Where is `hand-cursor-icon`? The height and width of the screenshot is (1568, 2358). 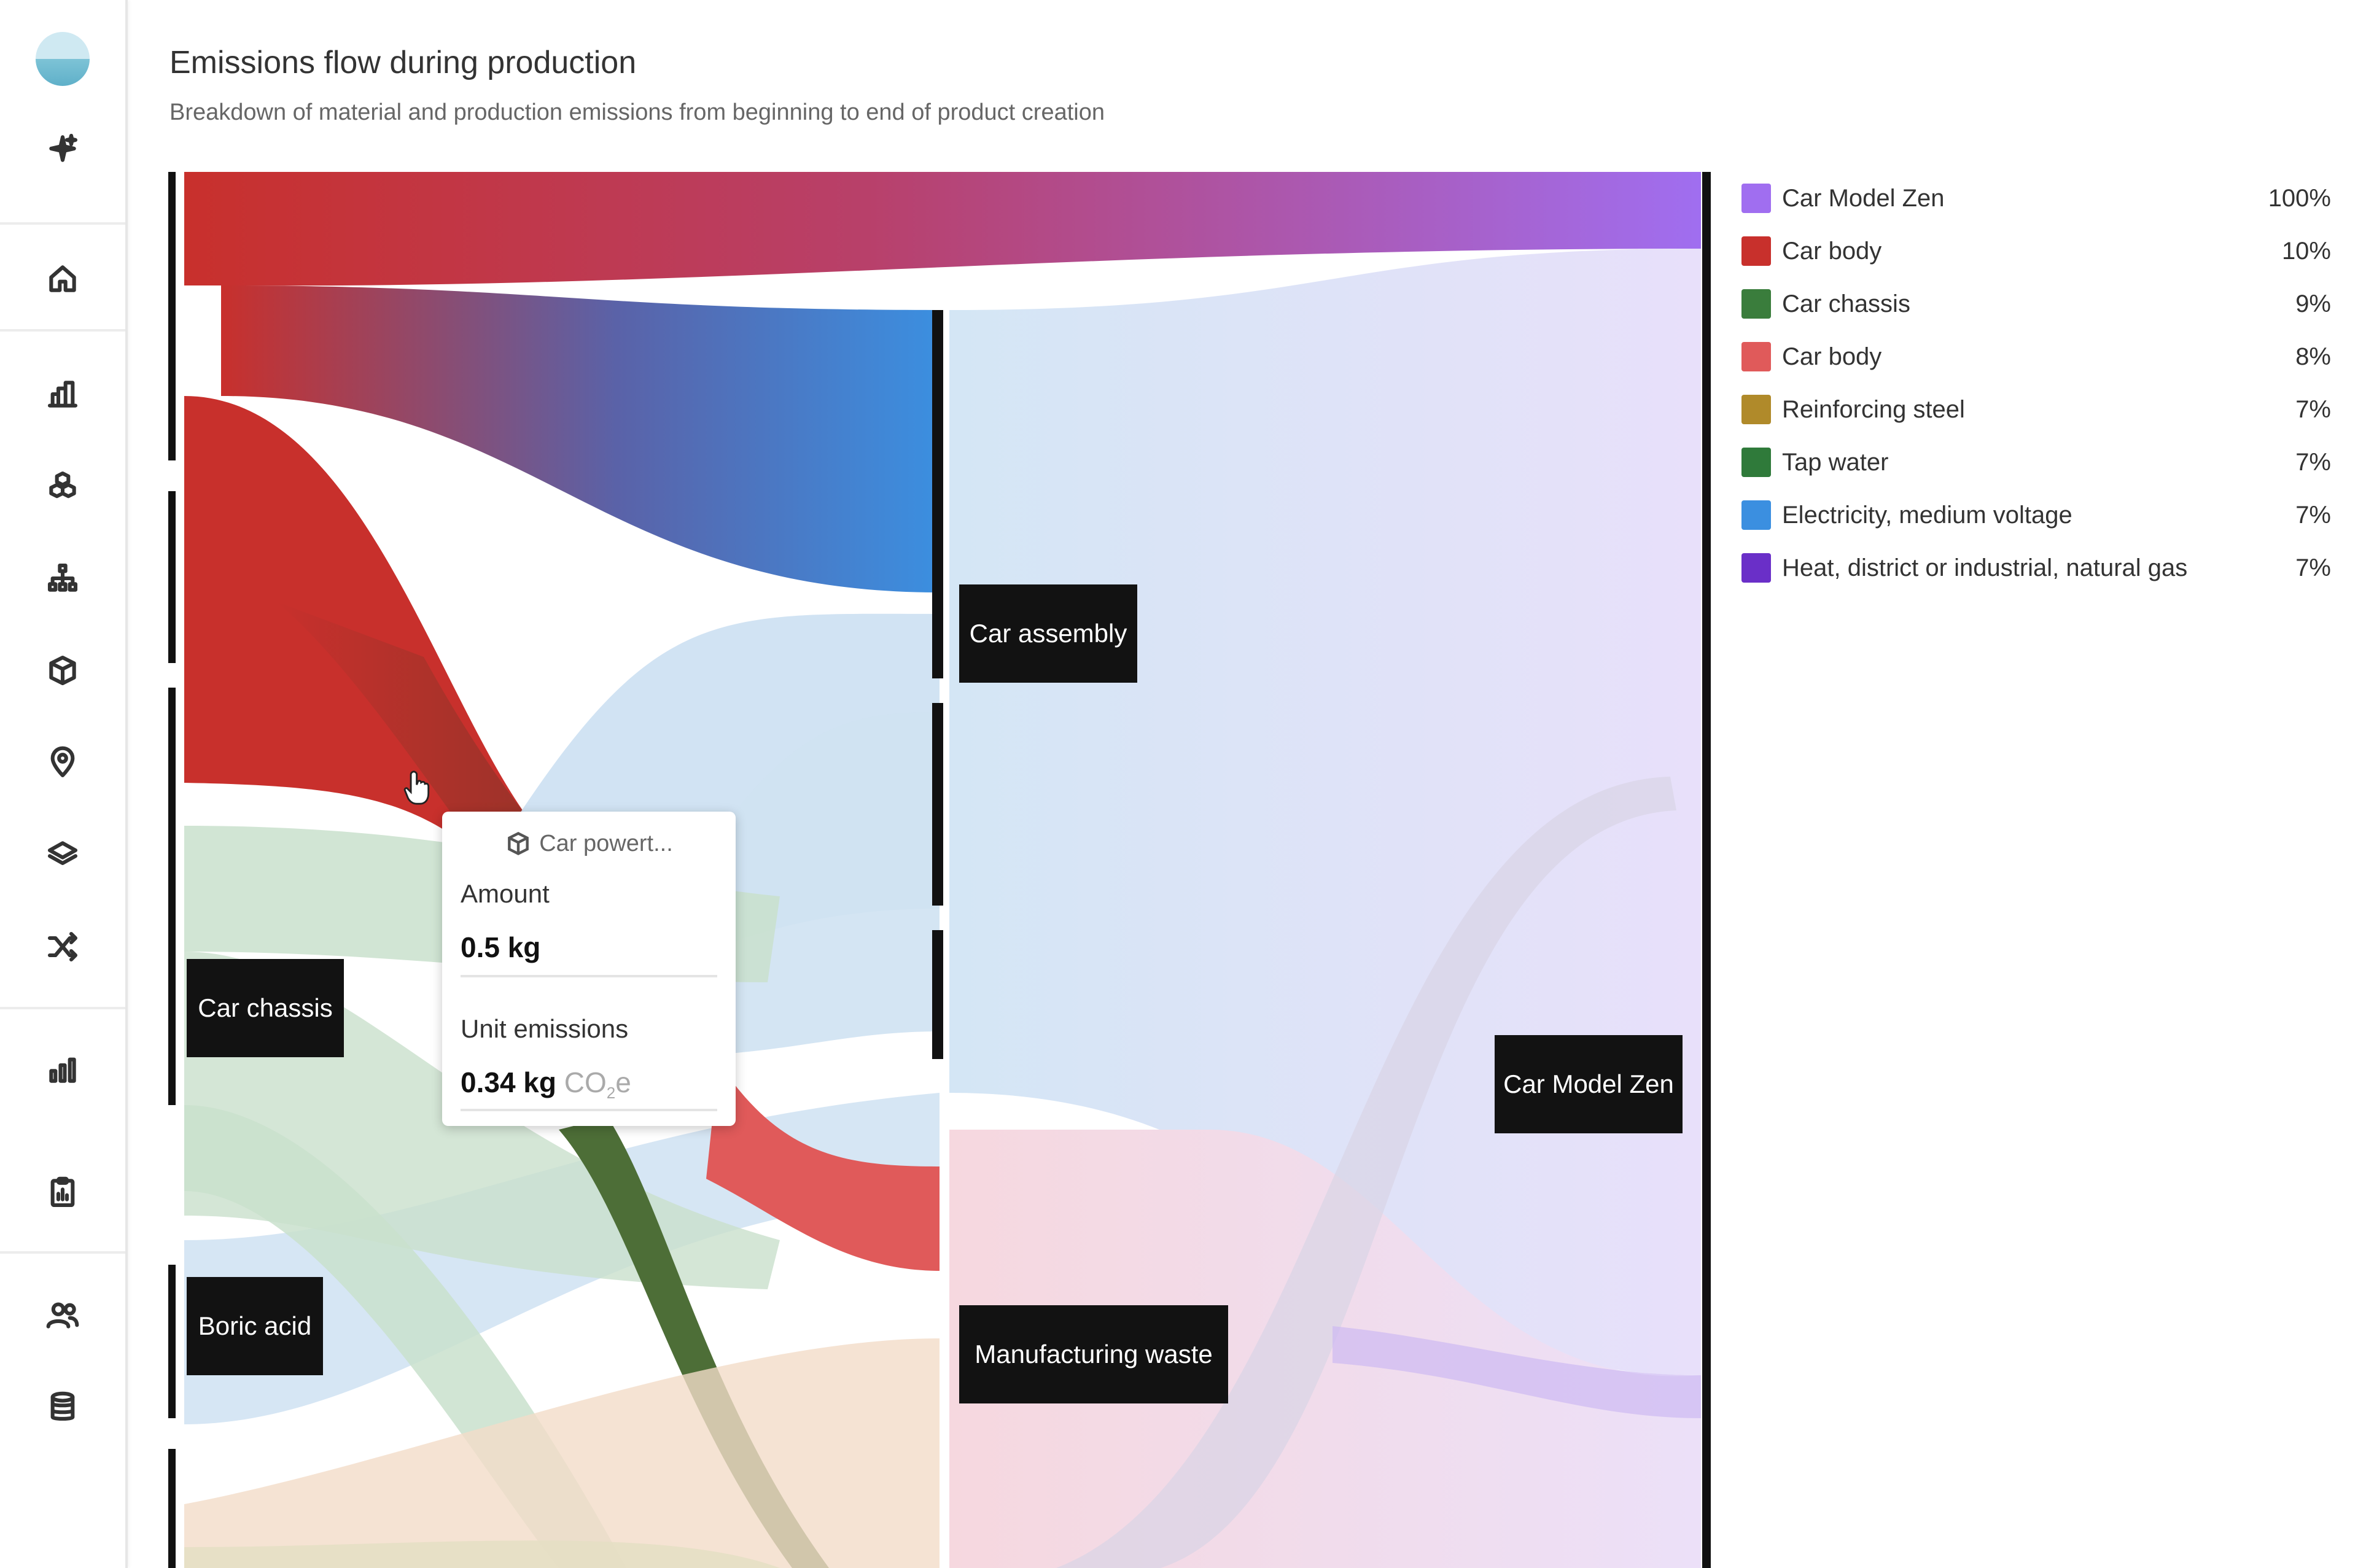 hand-cursor-icon is located at coordinates (416, 788).